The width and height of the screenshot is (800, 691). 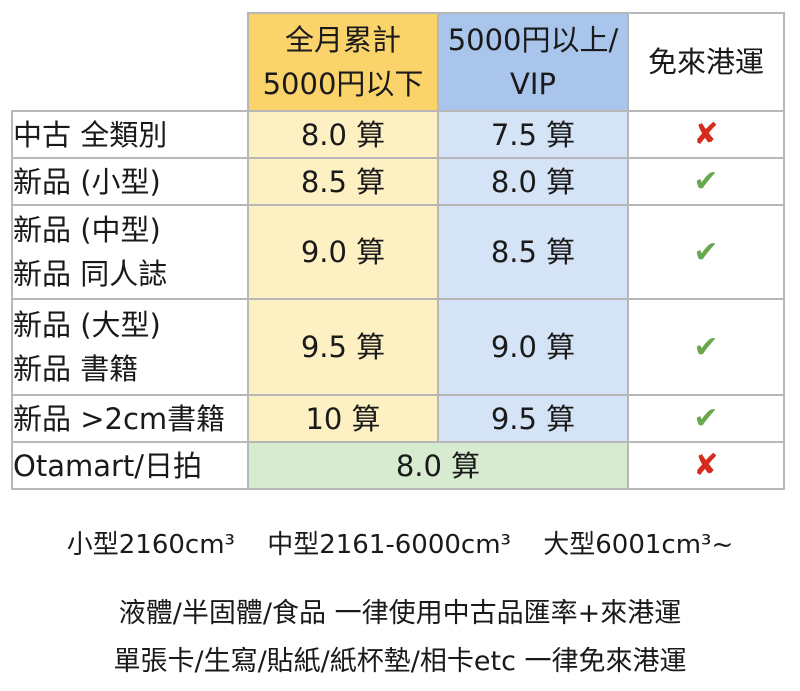 I want to click on row-label: 新品 (中型) 新品 同人誌, so click(x=130, y=252).